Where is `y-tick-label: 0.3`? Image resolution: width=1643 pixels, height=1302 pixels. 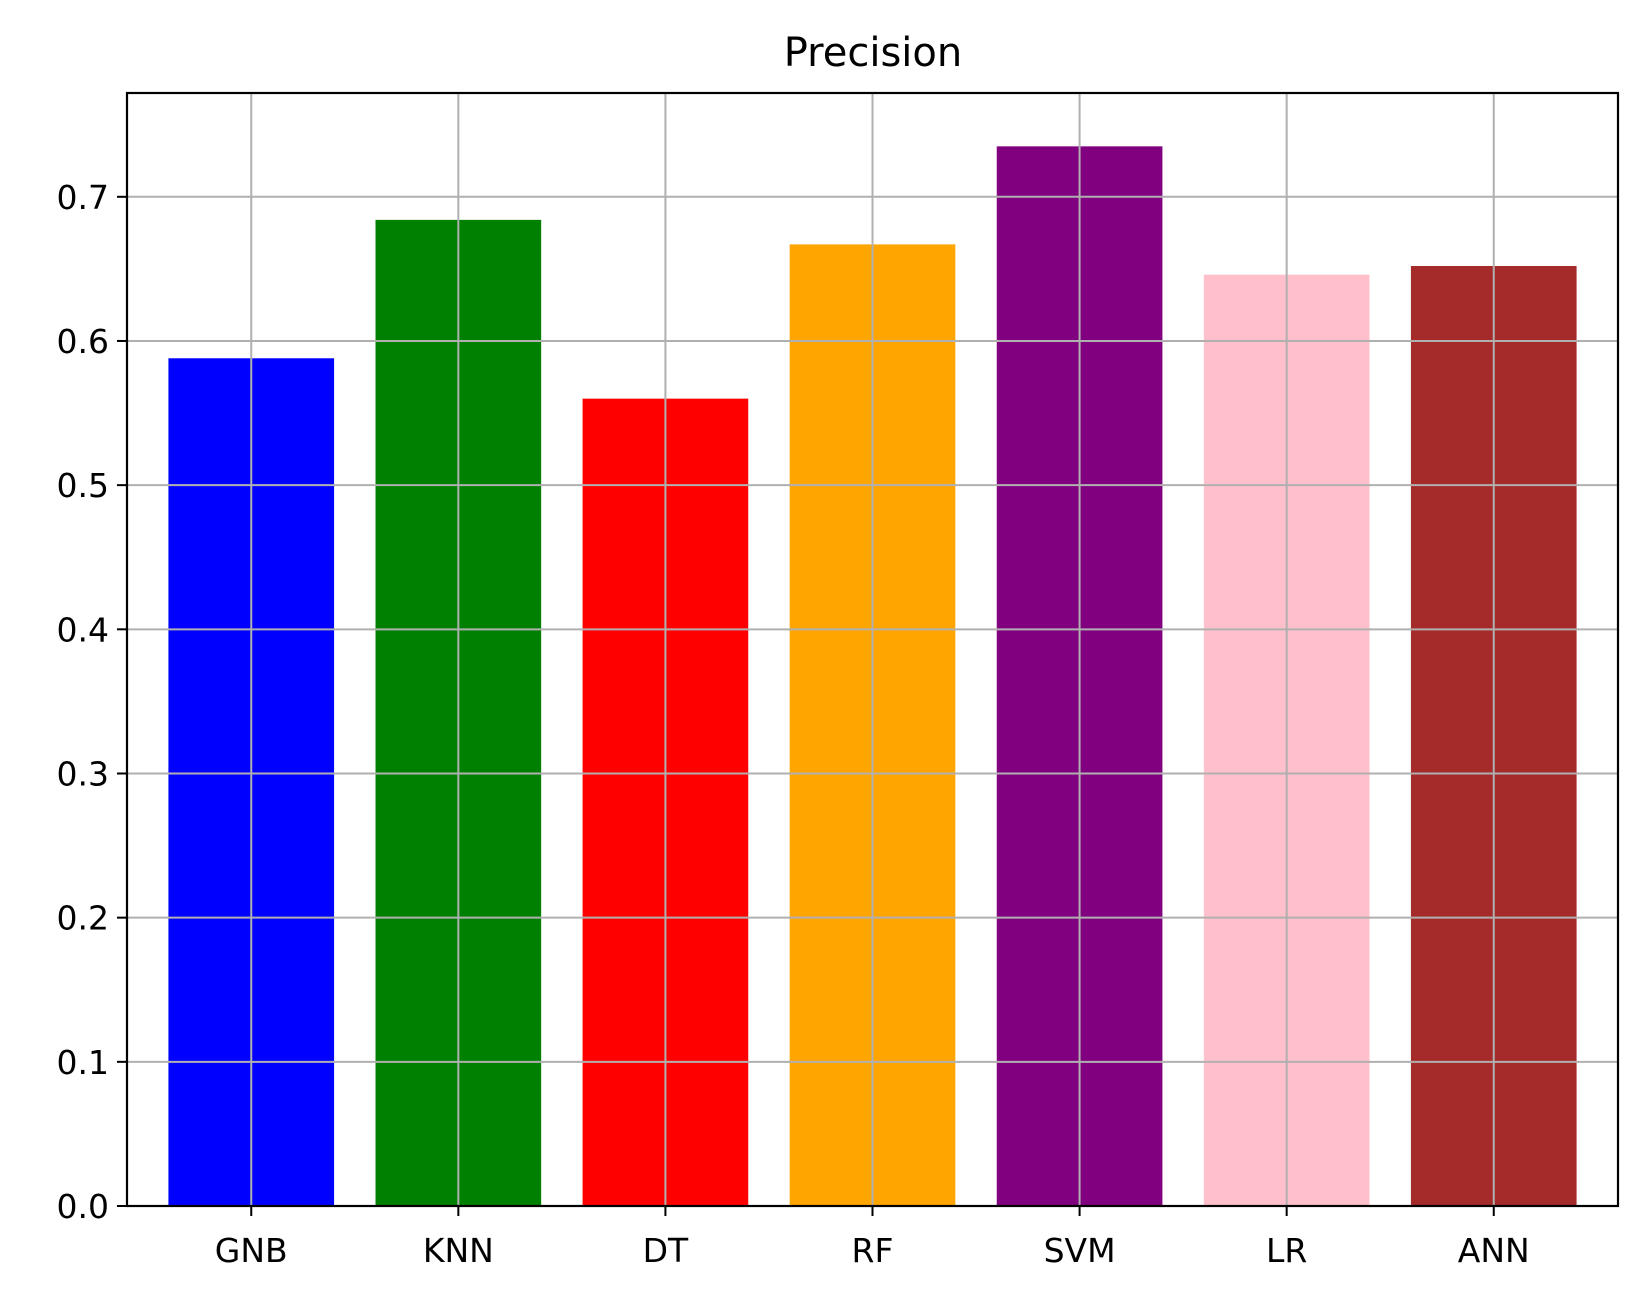 y-tick-label: 0.3 is located at coordinates (83, 773).